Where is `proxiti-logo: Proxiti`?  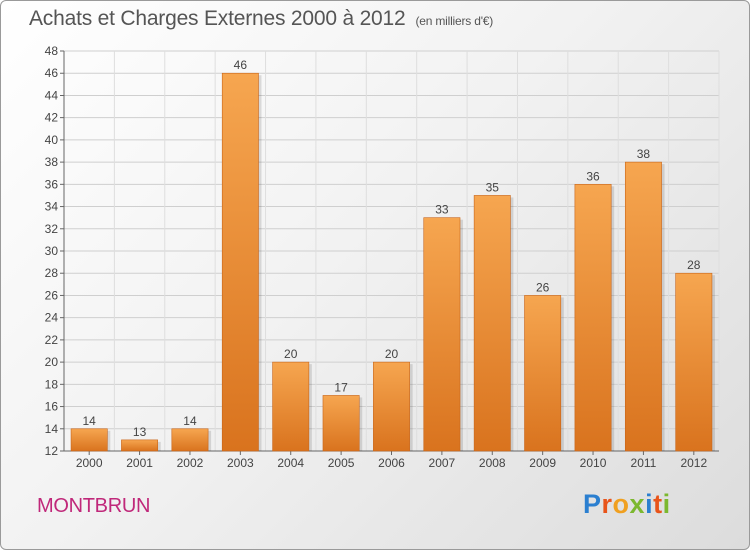
proxiti-logo: Proxiti is located at coordinates (627, 504).